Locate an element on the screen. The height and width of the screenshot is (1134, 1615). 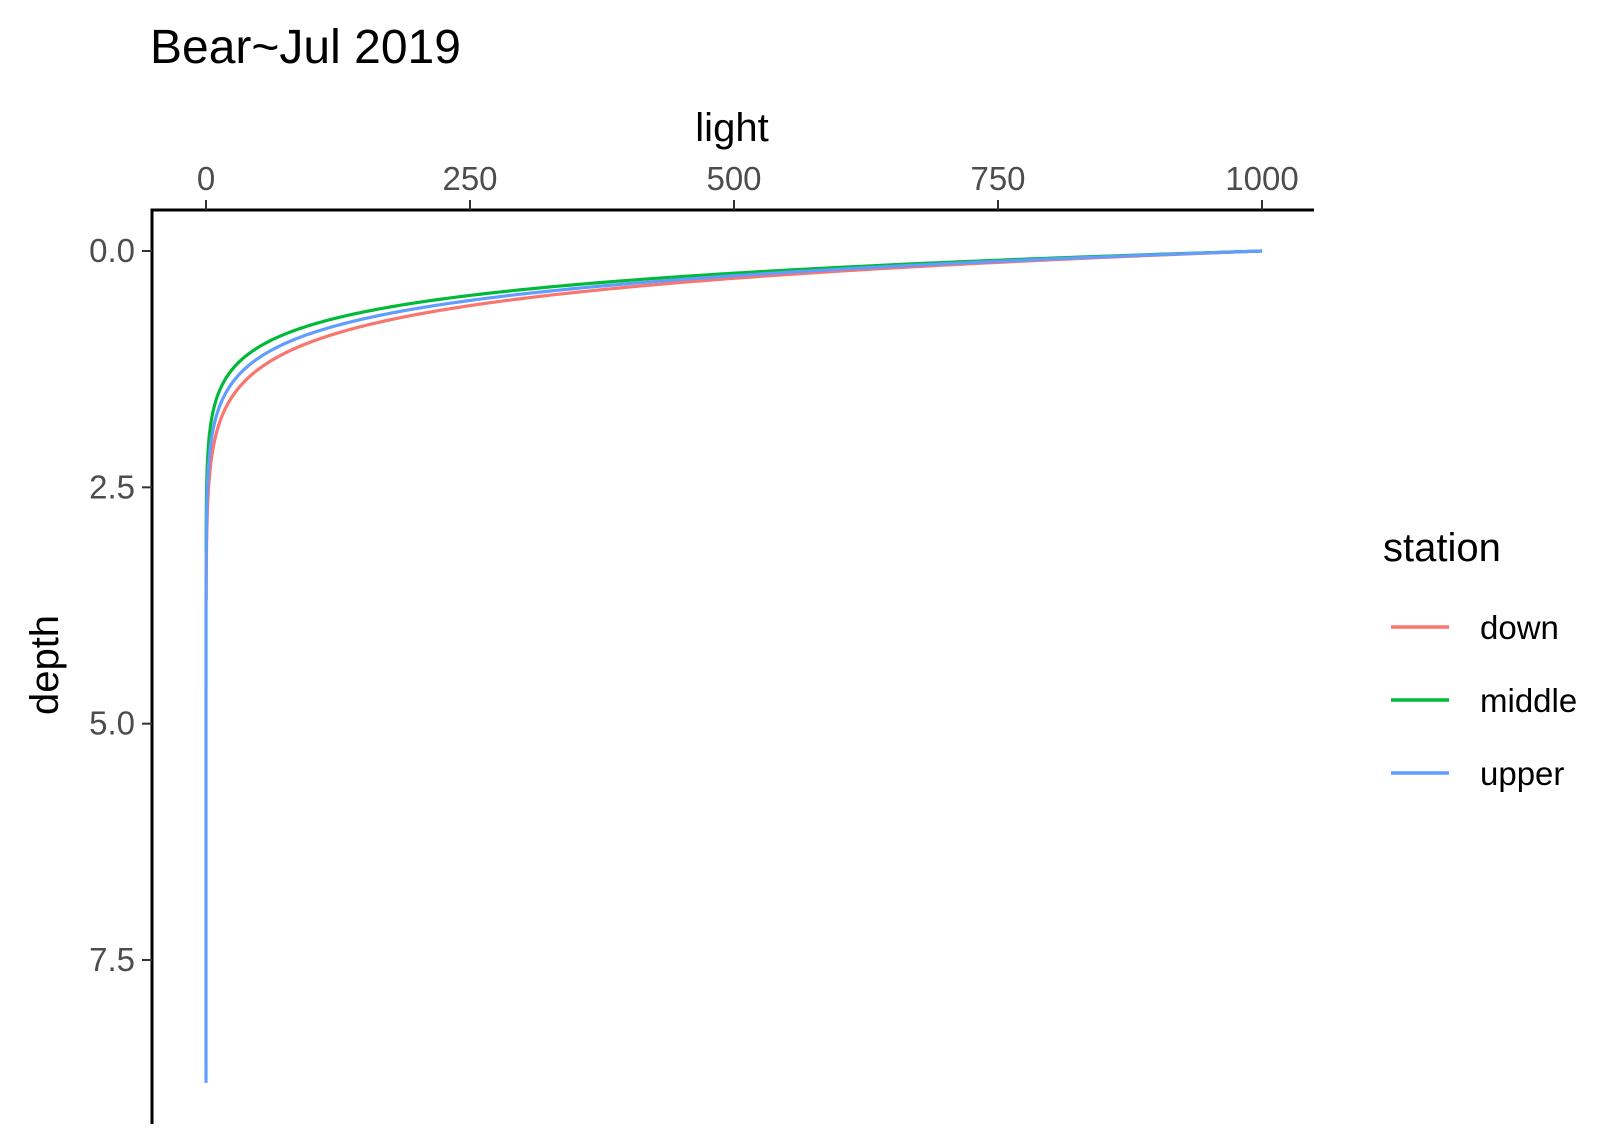
legend-label-down: down is located at coordinates (1519, 627).